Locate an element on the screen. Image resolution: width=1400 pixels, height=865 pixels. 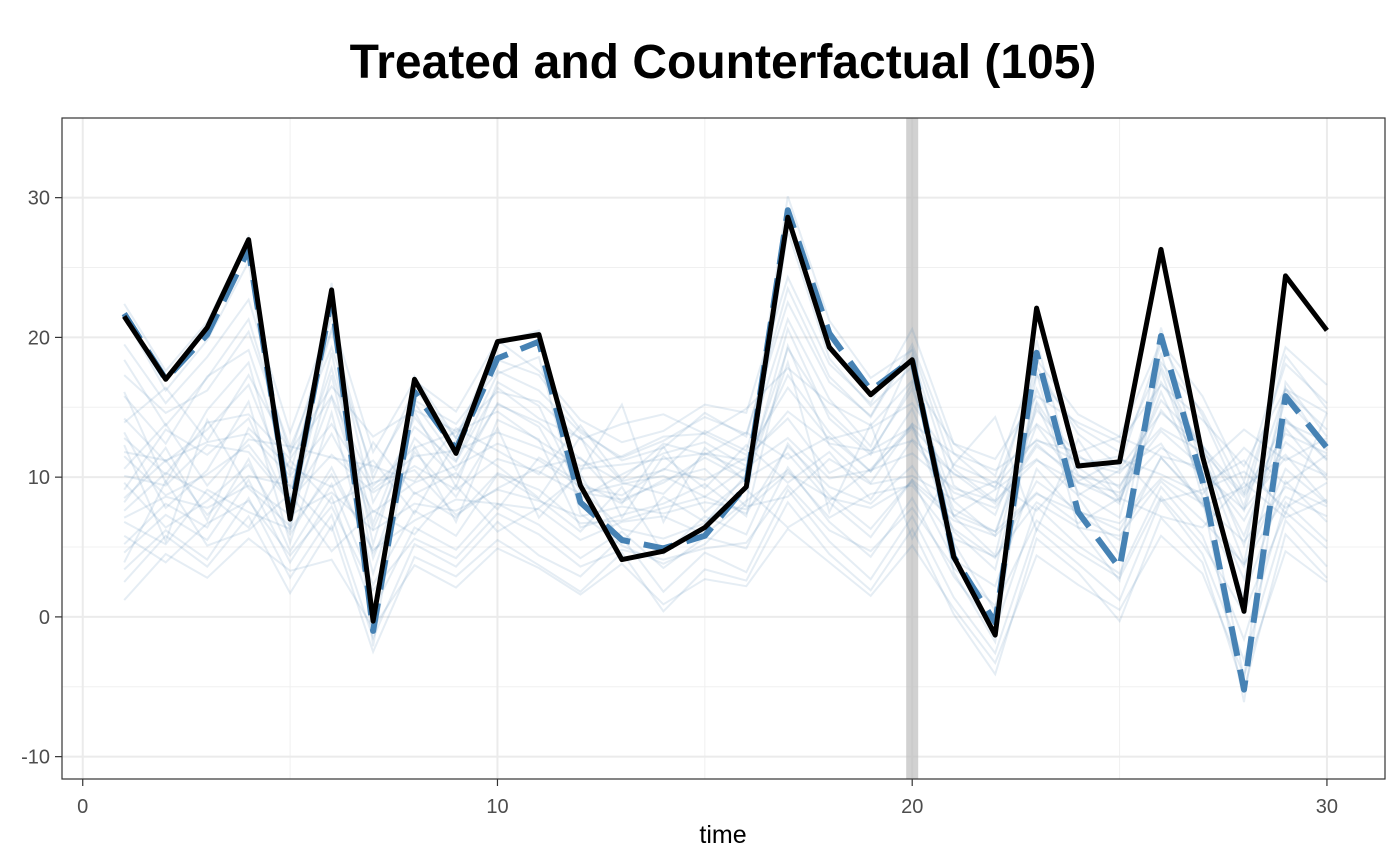
x-tick-label: 0 is located at coordinates (82, 807).